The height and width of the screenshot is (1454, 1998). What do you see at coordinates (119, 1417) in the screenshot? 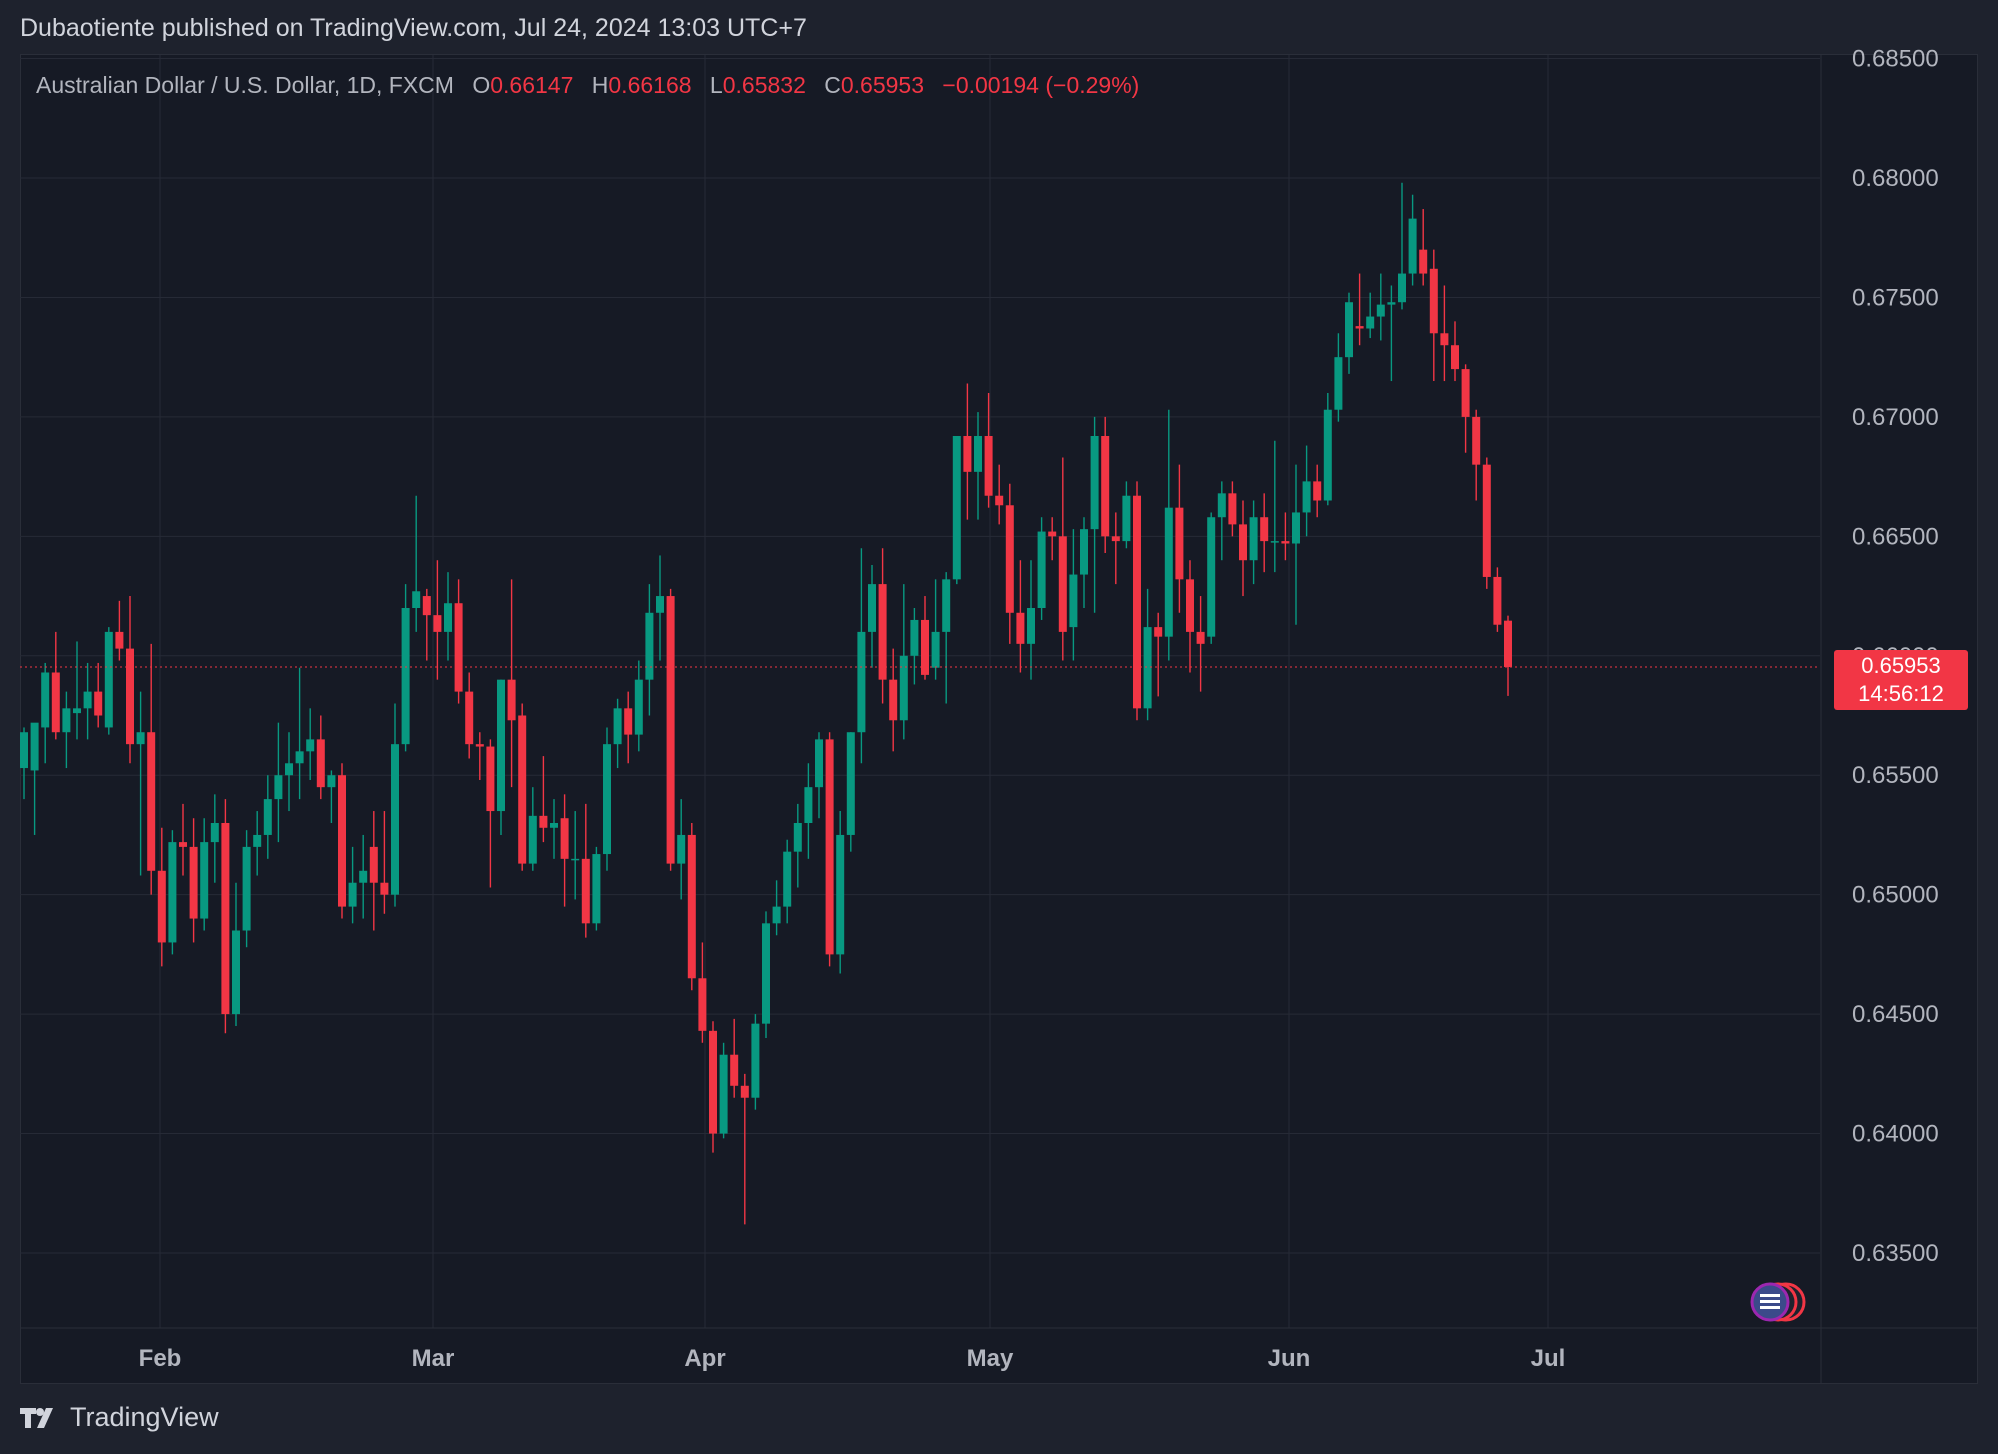
I see `footer-brand: TradingView` at bounding box center [119, 1417].